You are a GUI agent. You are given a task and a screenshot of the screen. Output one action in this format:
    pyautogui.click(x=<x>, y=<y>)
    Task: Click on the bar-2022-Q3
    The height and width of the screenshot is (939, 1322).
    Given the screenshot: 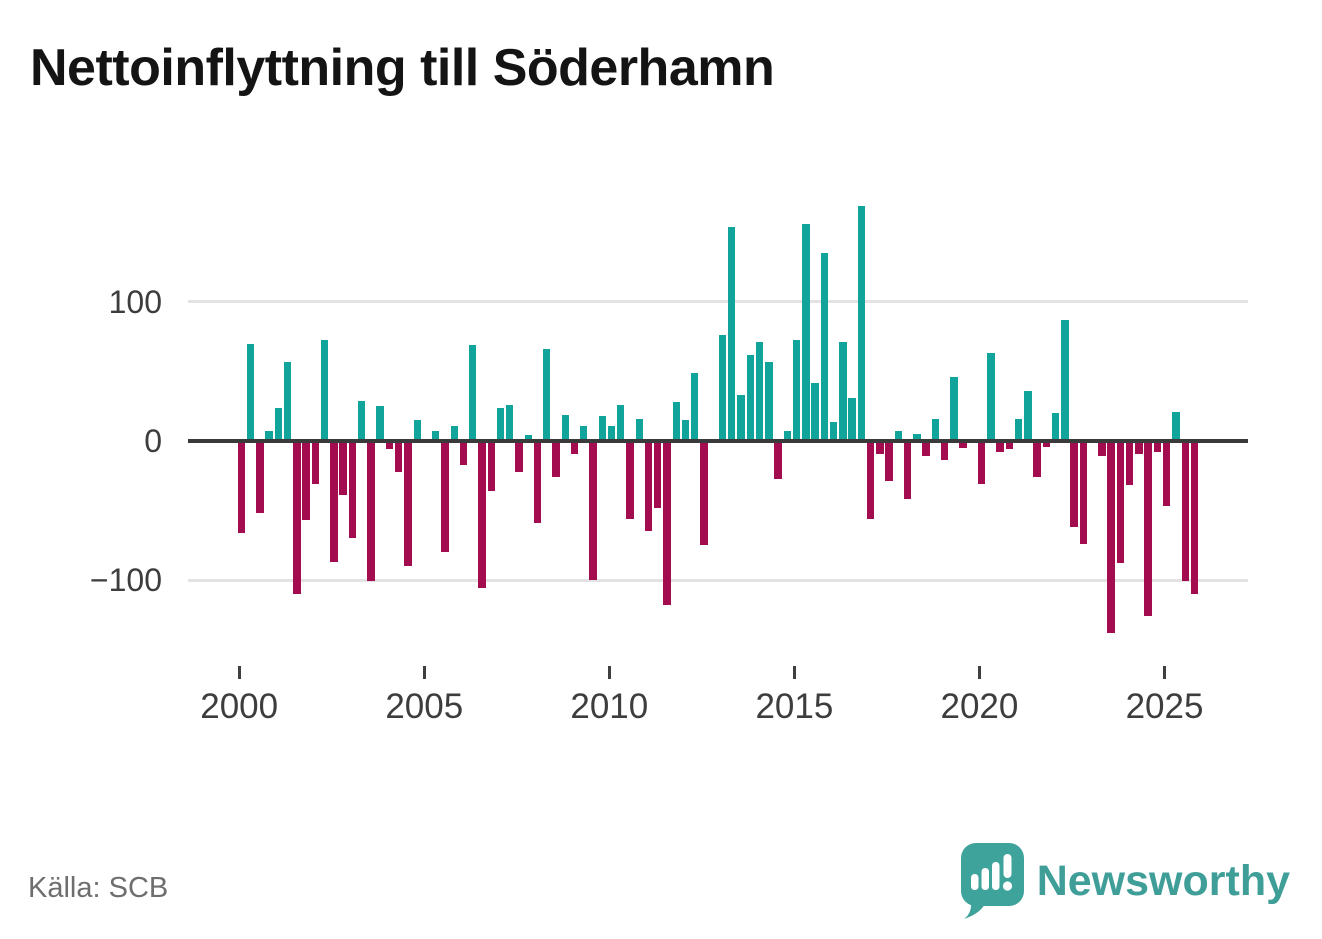 What is the action you would take?
    pyautogui.click(x=1074, y=484)
    